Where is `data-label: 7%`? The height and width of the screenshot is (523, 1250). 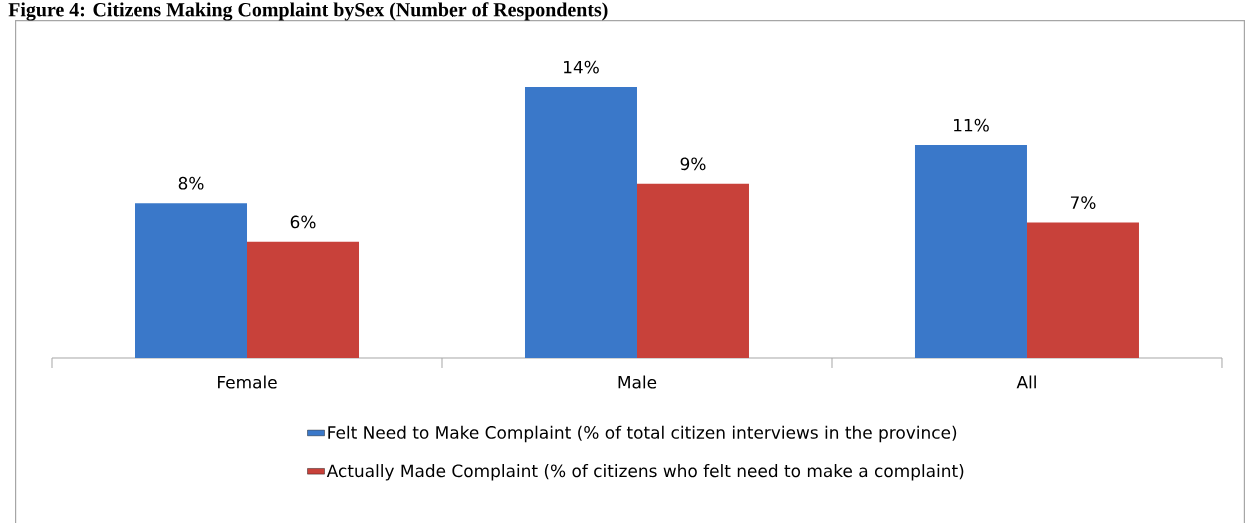 data-label: 7% is located at coordinates (1083, 202).